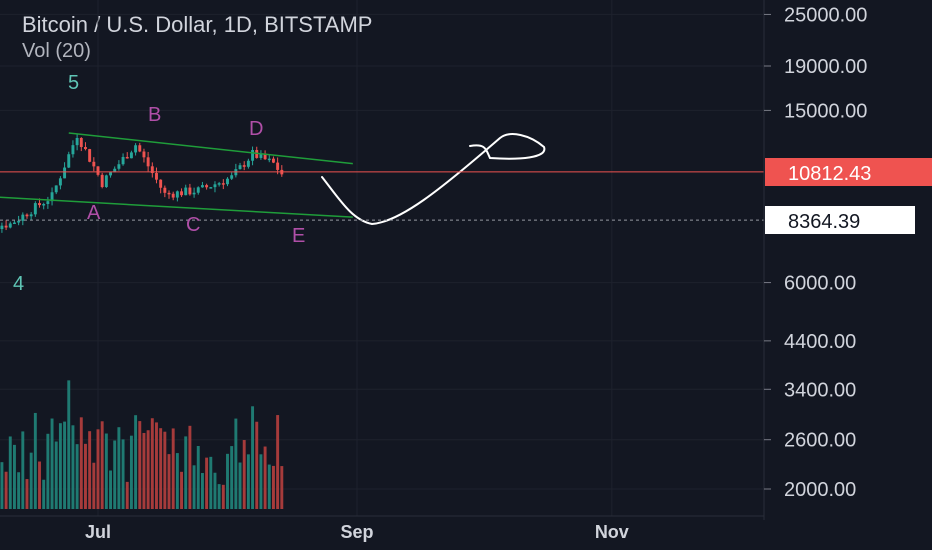 The image size is (932, 550). I want to click on time-tick-label: Sep, so click(356, 532).